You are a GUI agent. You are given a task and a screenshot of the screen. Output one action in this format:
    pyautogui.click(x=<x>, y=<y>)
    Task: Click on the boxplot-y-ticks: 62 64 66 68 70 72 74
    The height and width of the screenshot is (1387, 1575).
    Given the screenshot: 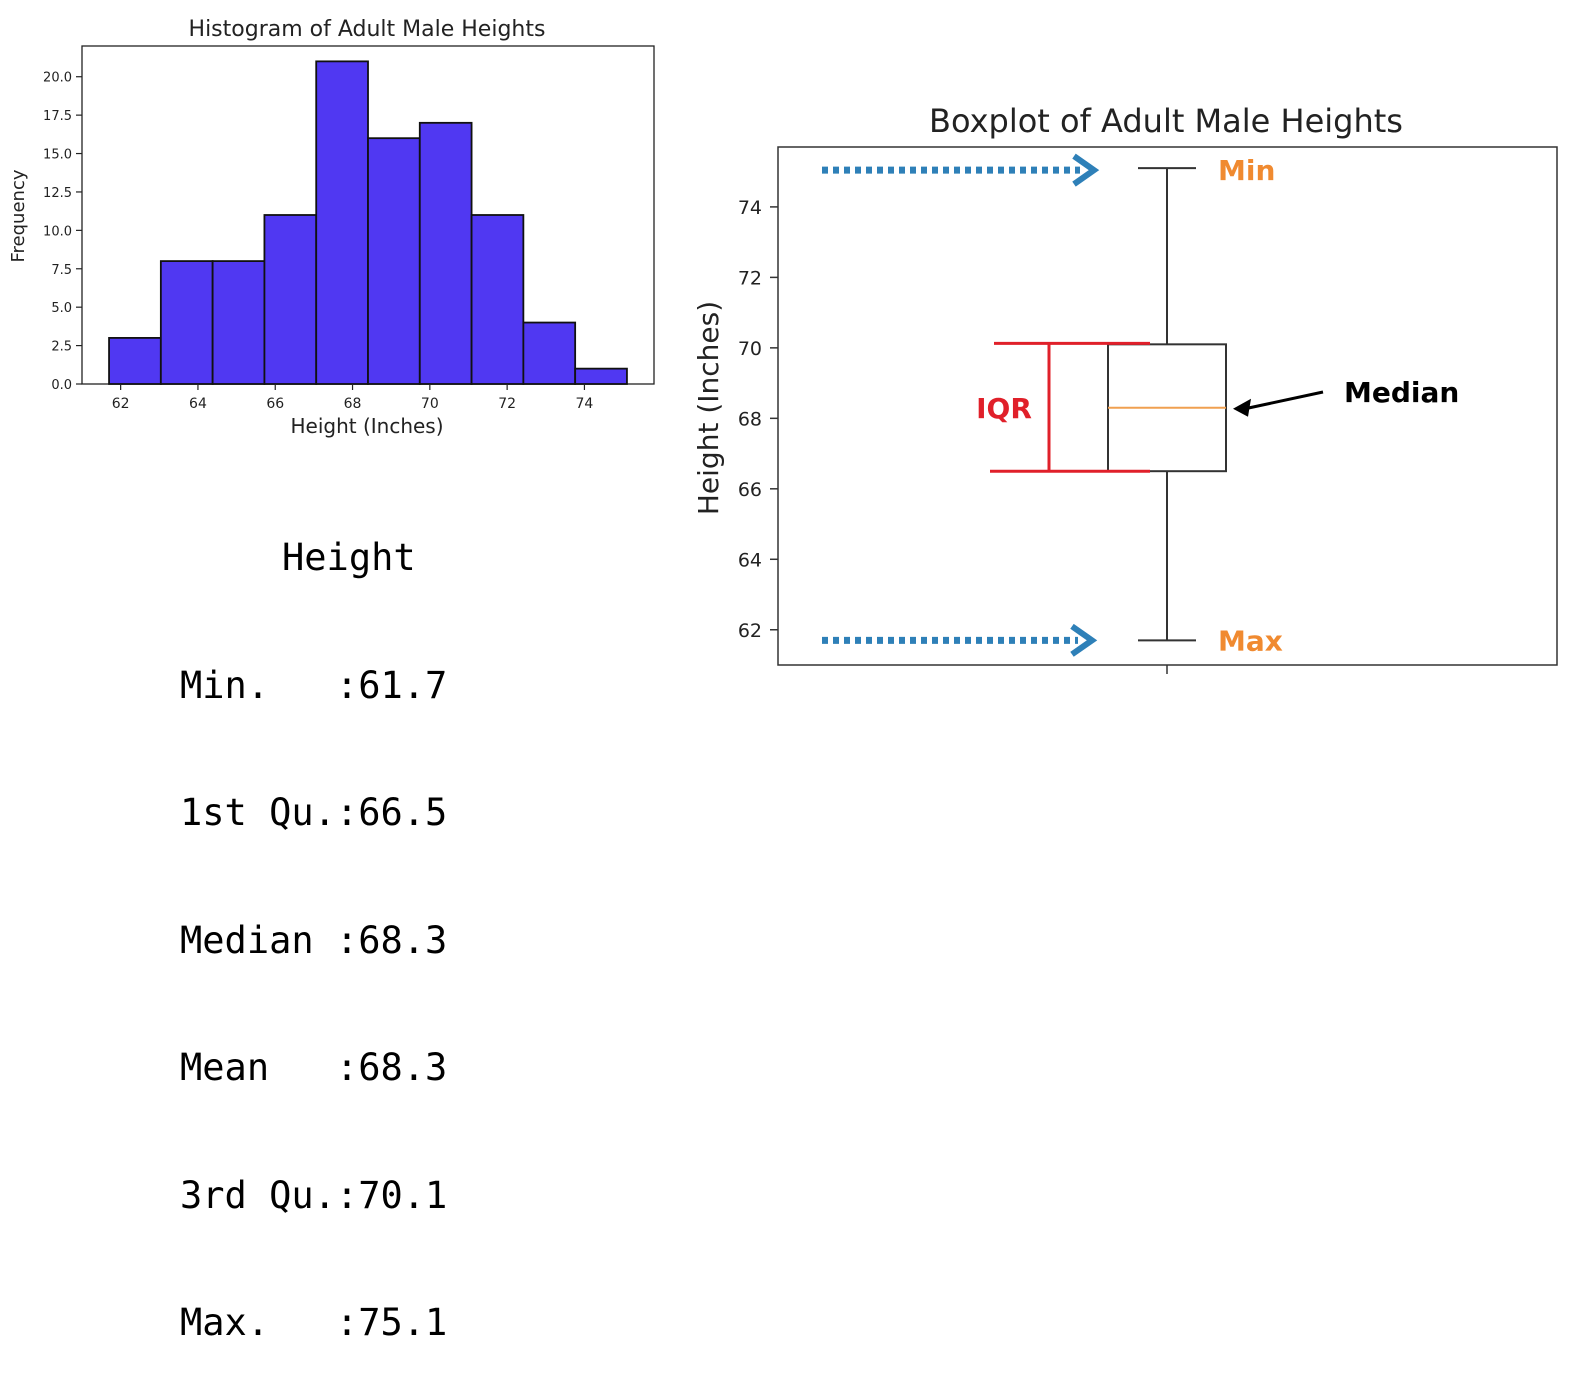 What is the action you would take?
    pyautogui.click(x=758, y=419)
    